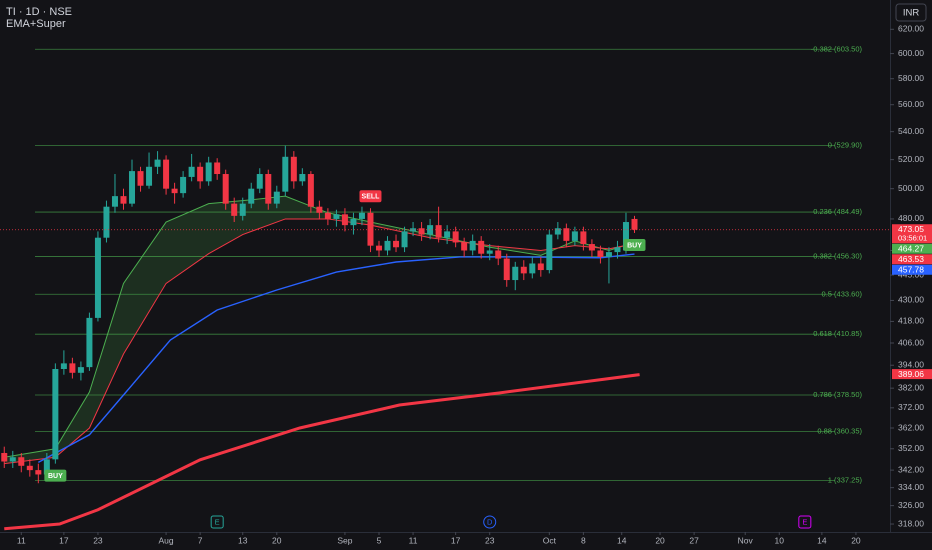 The width and height of the screenshot is (932, 550). What do you see at coordinates (842, 293) in the screenshot?
I see `fib-label: 0.5 (433.60)` at bounding box center [842, 293].